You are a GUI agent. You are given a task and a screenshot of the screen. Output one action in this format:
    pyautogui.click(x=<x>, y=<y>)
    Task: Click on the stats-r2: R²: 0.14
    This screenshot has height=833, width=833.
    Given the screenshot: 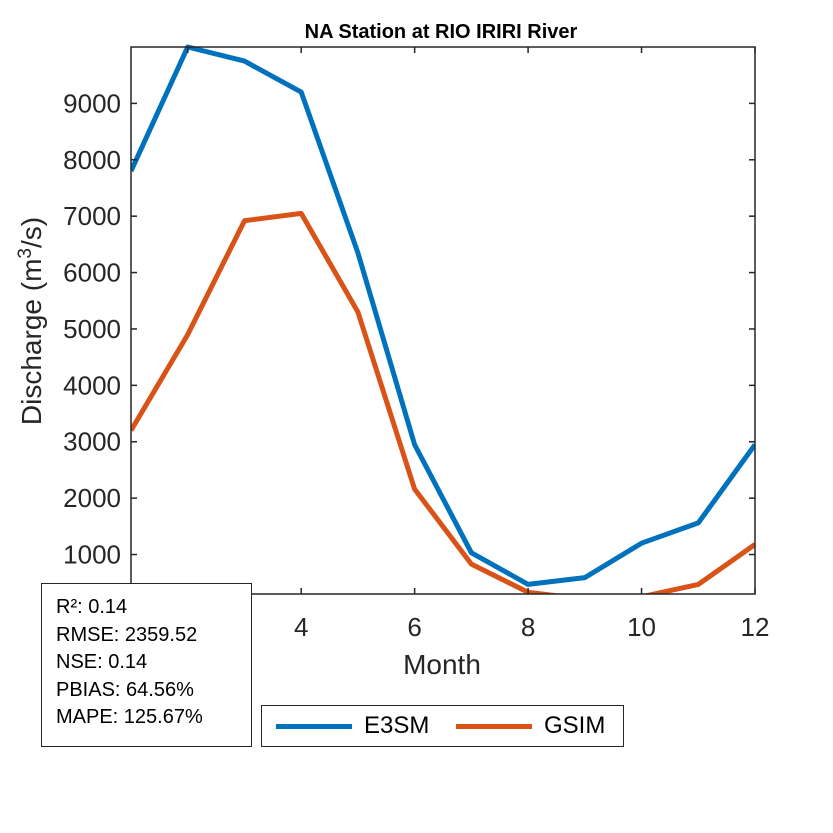 What is the action you would take?
    pyautogui.click(x=92, y=607)
    